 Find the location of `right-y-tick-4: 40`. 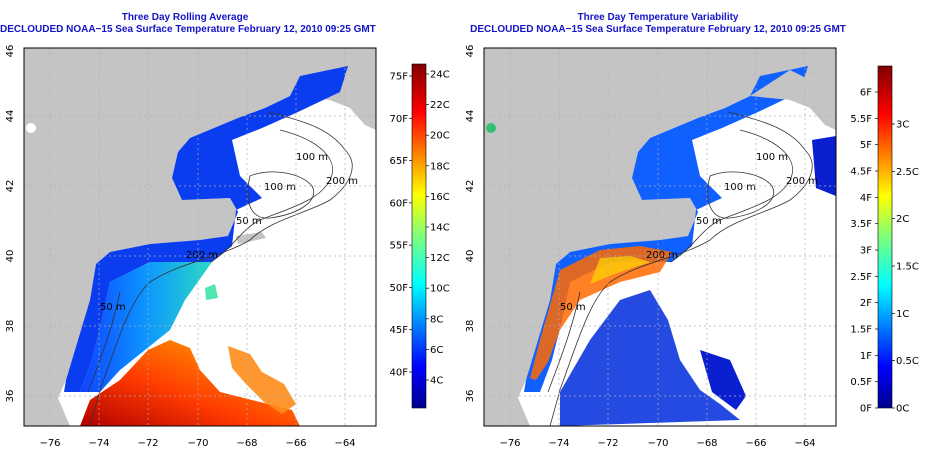

right-y-tick-4: 40 is located at coordinates (470, 256).